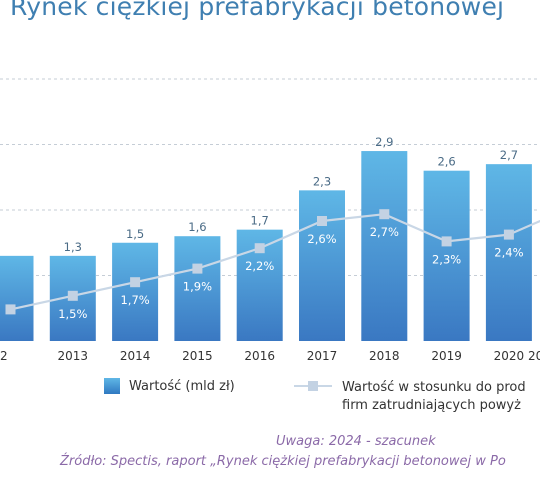 This screenshot has width=540, height=480. What do you see at coordinates (135, 356) in the screenshot?
I see `x-tick-label: 2014` at bounding box center [135, 356].